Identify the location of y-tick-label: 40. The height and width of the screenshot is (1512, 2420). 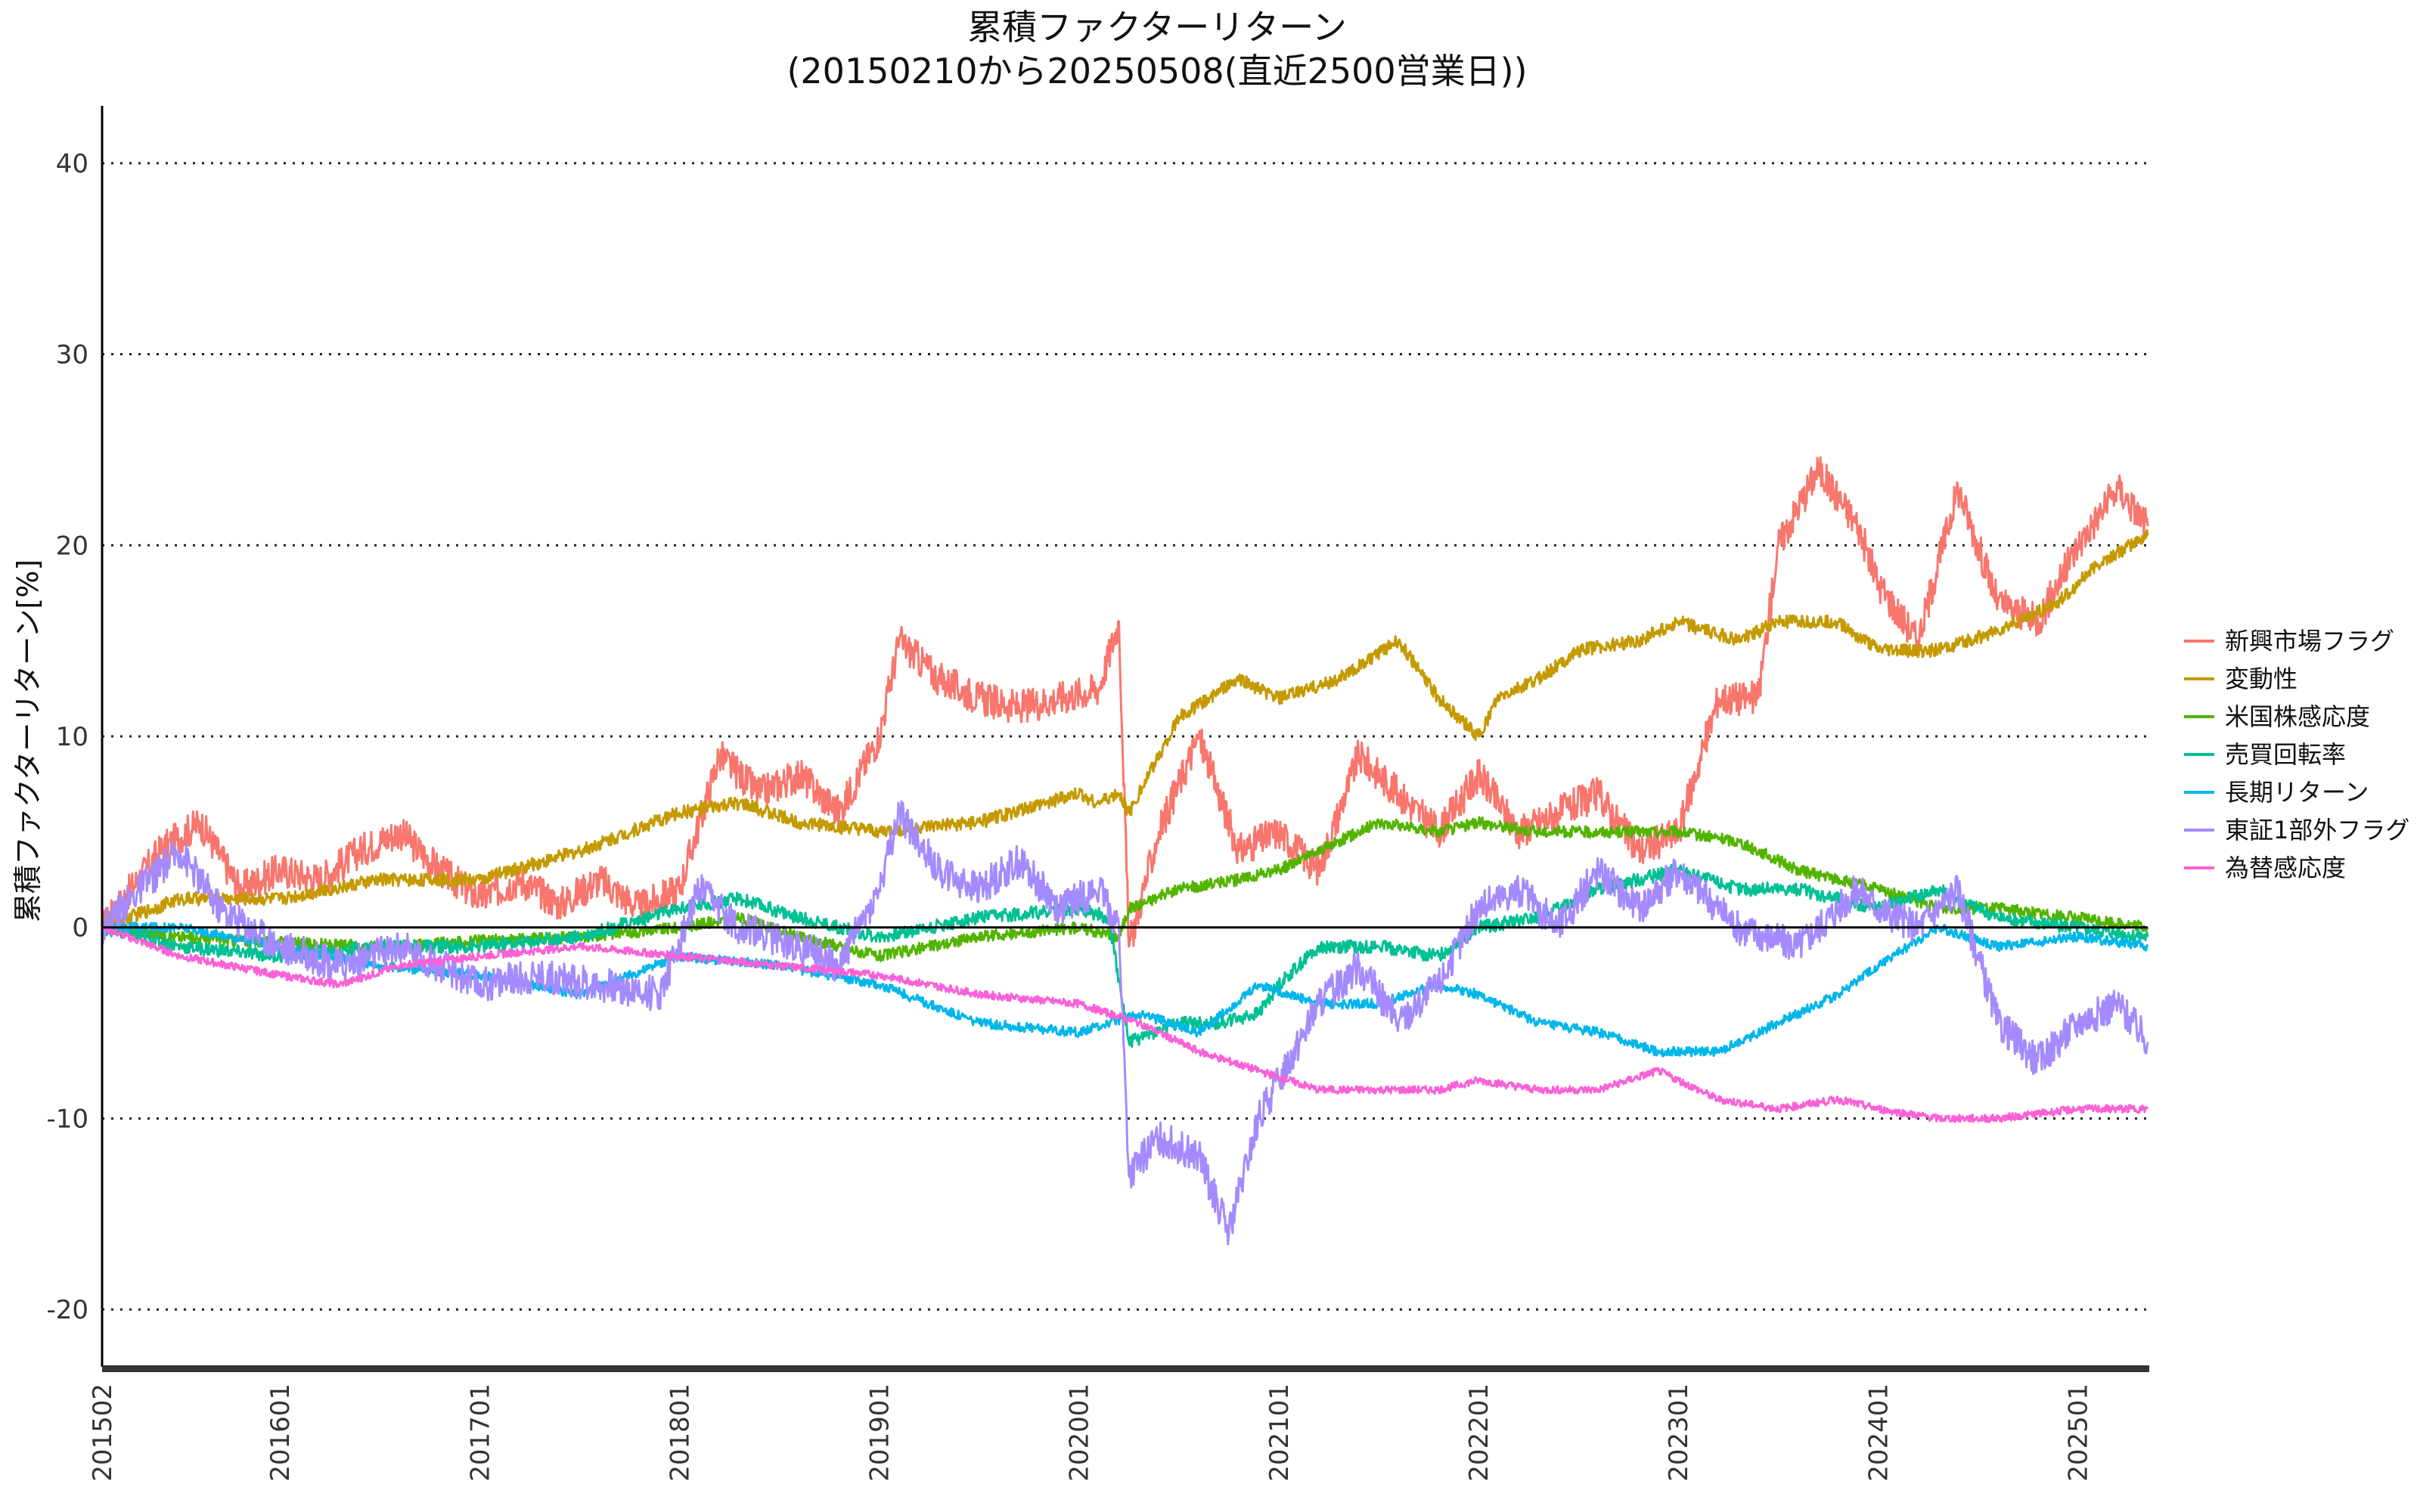
(72, 164).